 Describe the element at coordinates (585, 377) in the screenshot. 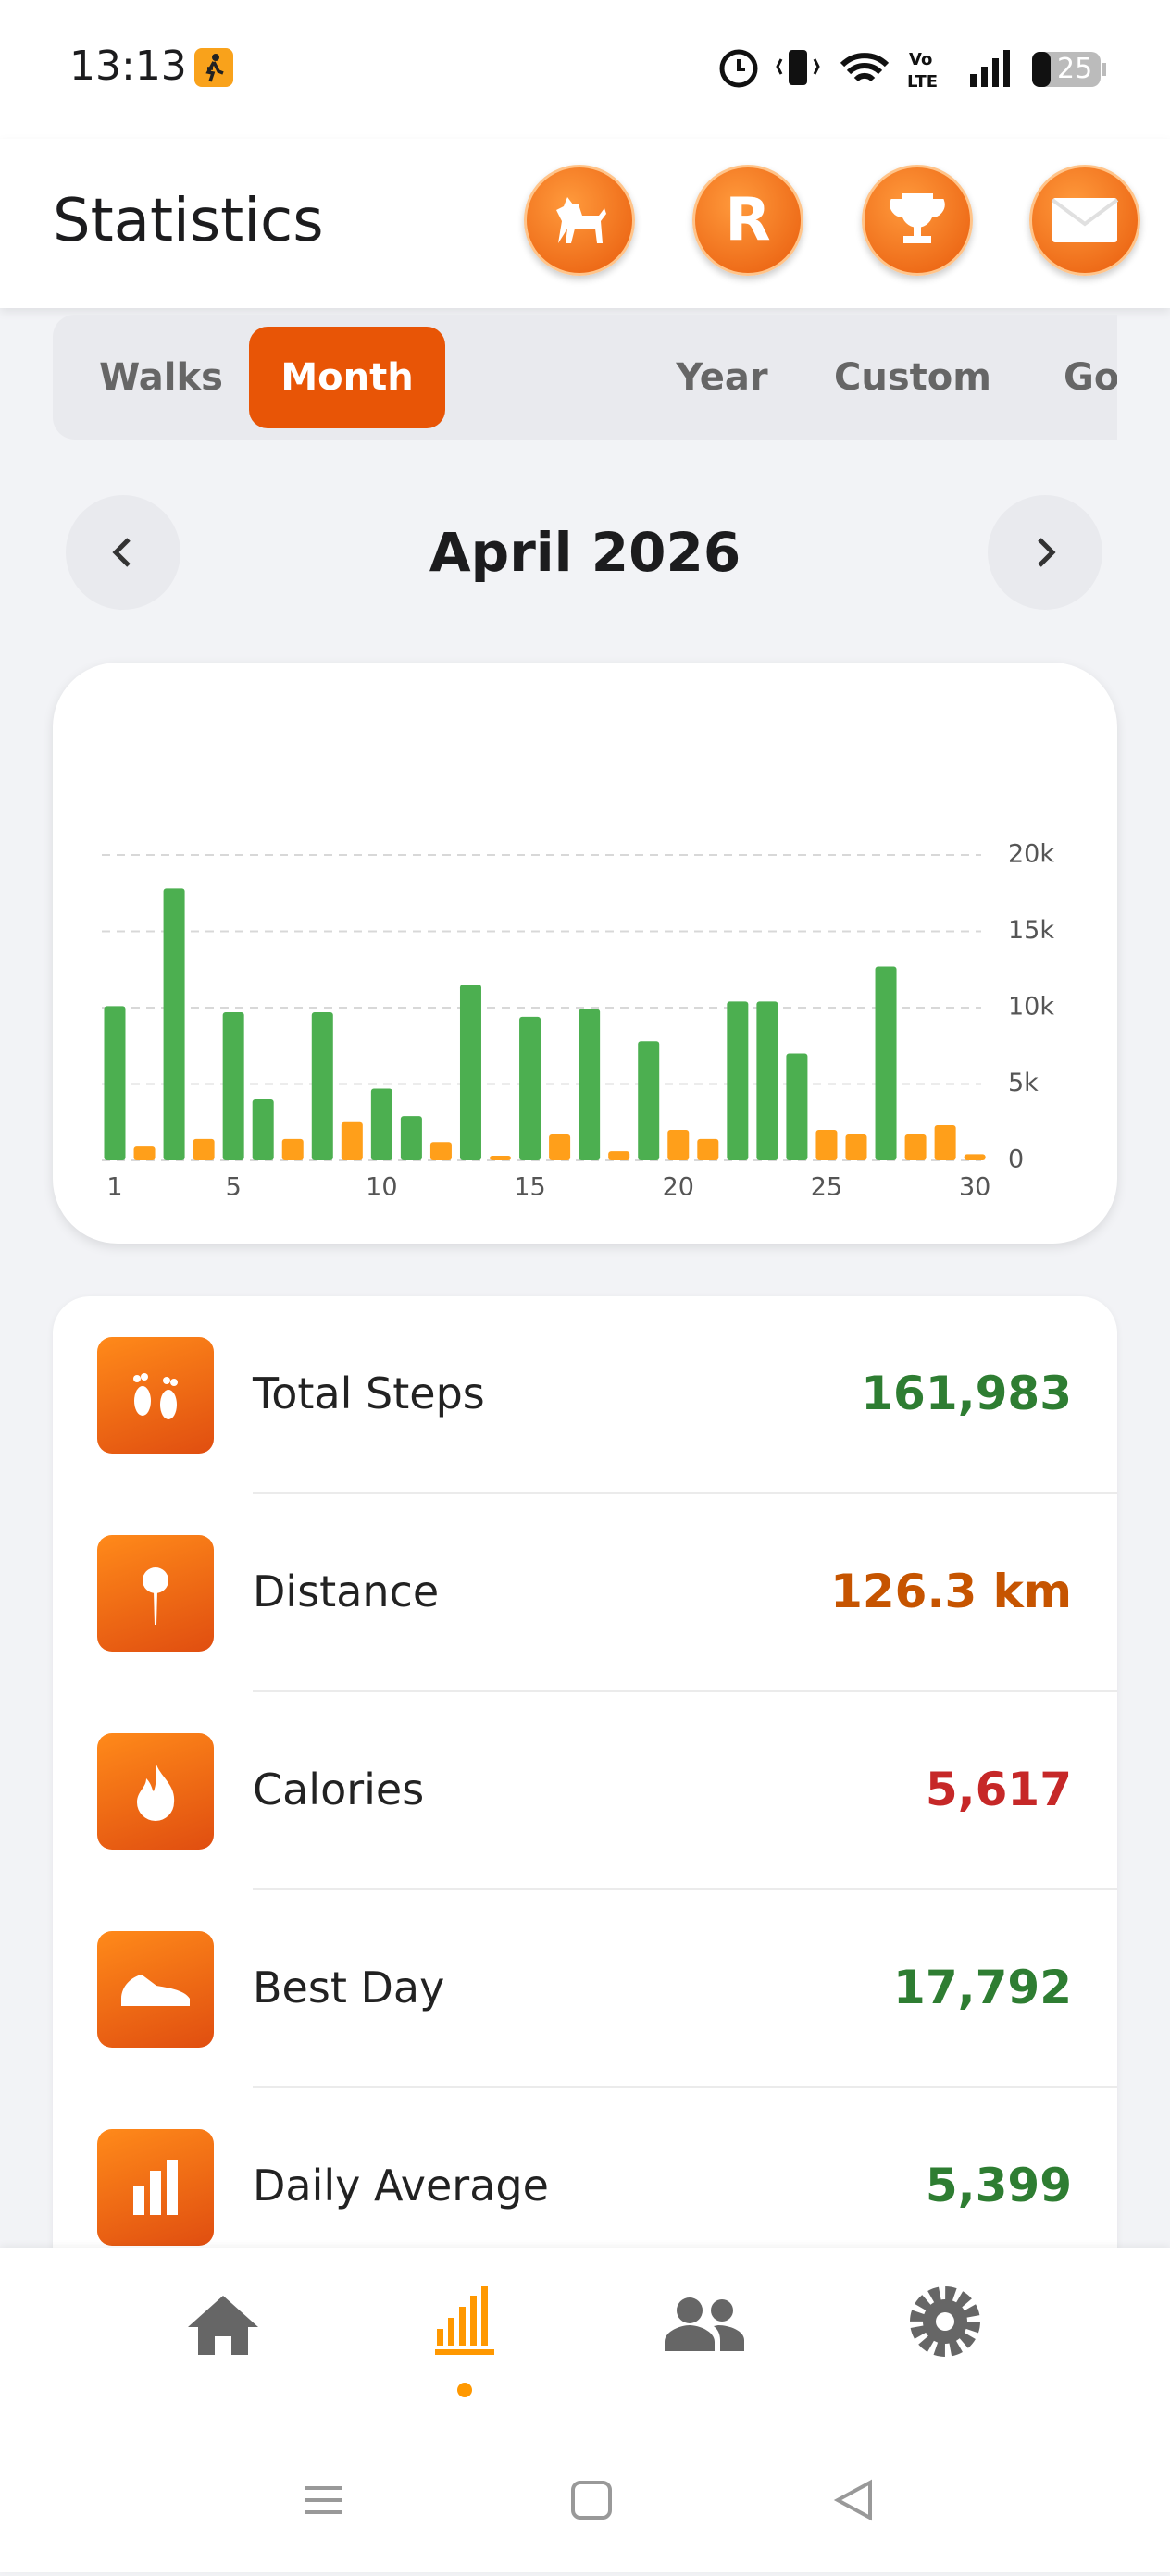

I see `period-tabs: WalksWeekMonthYearCustomGoa` at that location.